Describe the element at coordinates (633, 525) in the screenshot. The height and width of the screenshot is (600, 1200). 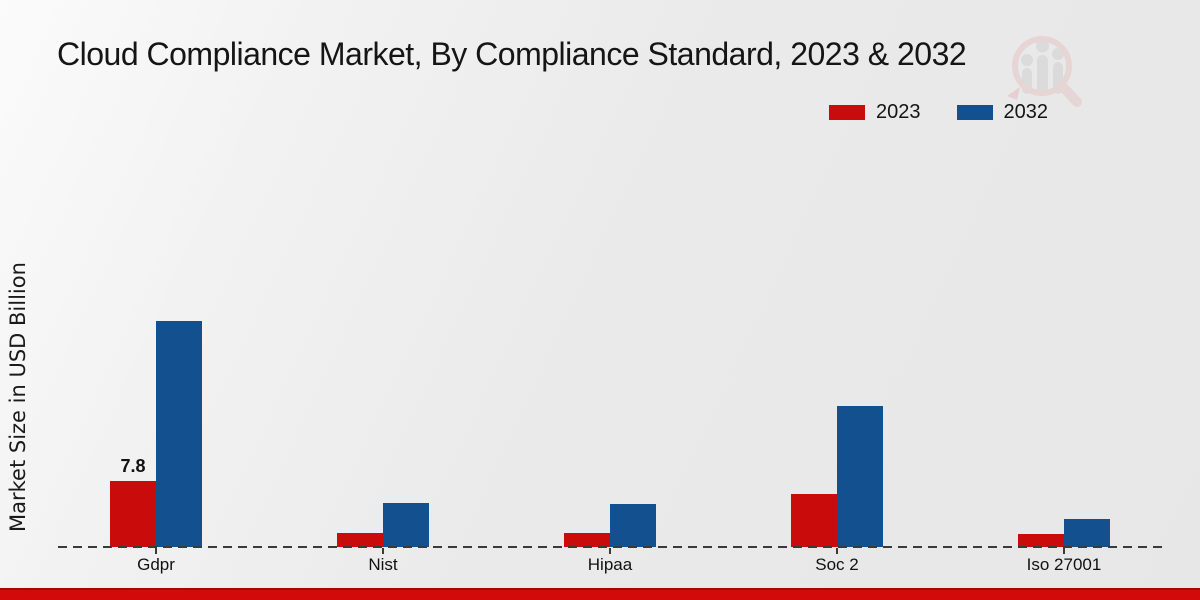
I see `bar-2032-hipaa` at that location.